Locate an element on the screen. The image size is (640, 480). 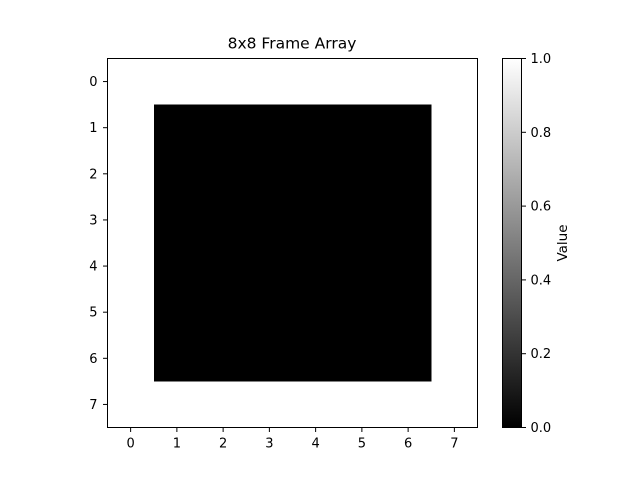
y-tick-label: 1 is located at coordinates (93, 128).